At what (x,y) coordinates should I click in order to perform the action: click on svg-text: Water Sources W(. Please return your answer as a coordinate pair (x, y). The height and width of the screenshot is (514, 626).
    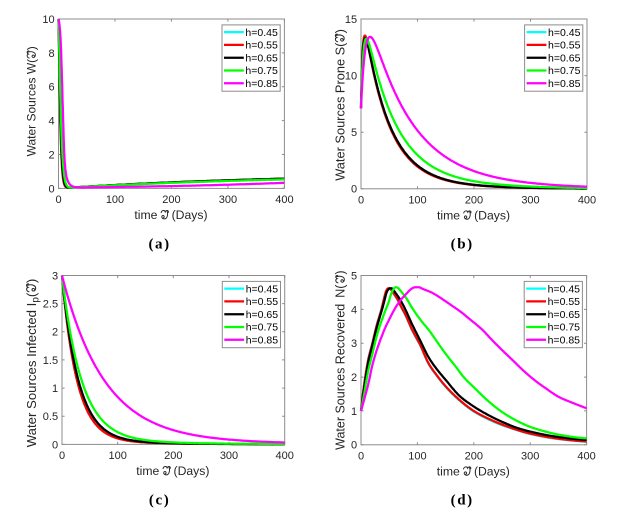
    Looking at the image, I should click on (32, 108).